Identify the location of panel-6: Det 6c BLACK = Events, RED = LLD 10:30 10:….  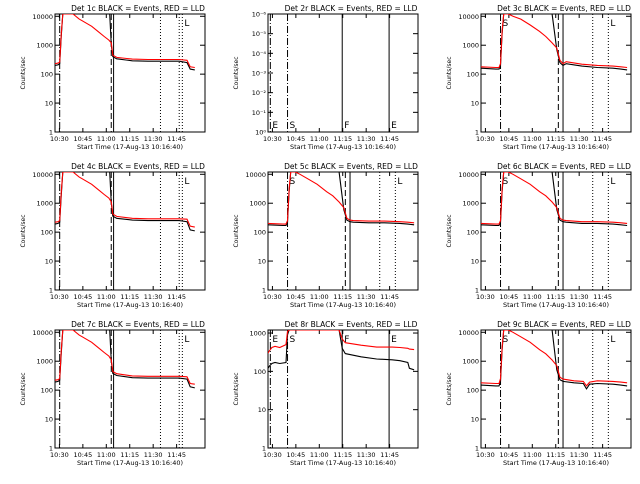
(539, 235).